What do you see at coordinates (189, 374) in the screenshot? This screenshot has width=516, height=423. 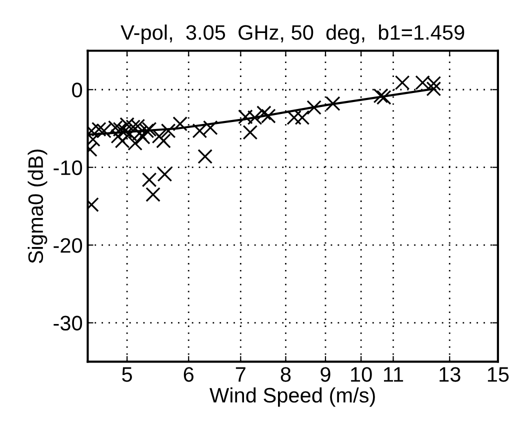 I see `x-tick-label: 6` at bounding box center [189, 374].